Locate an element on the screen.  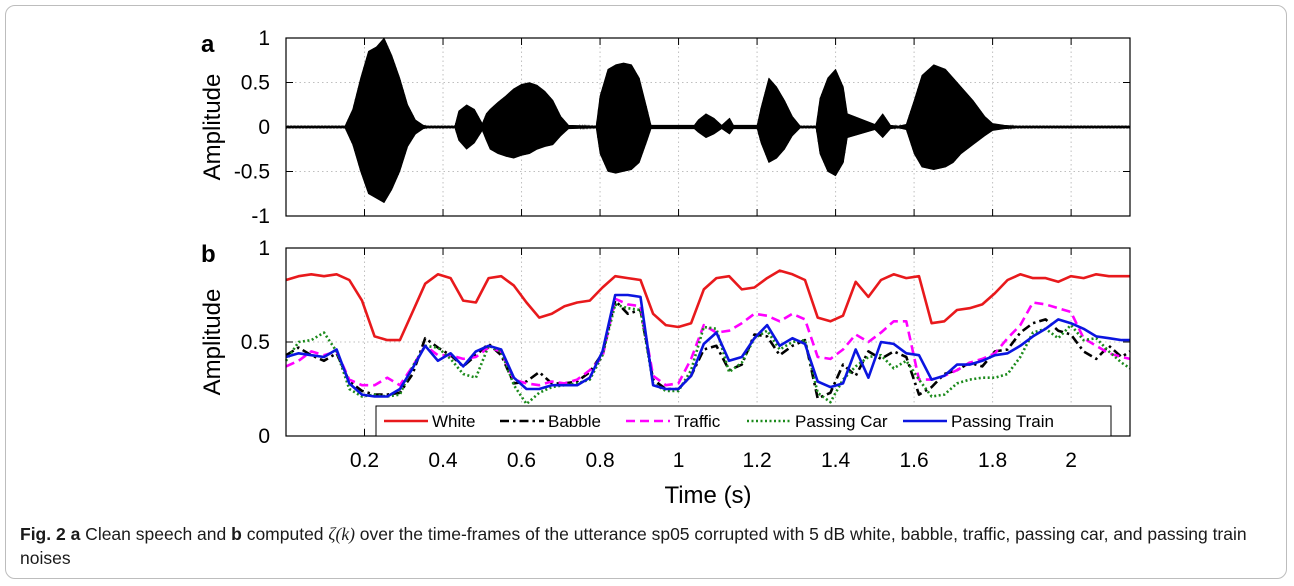
y-tick-label: -0.5 is located at coordinates (252, 172).